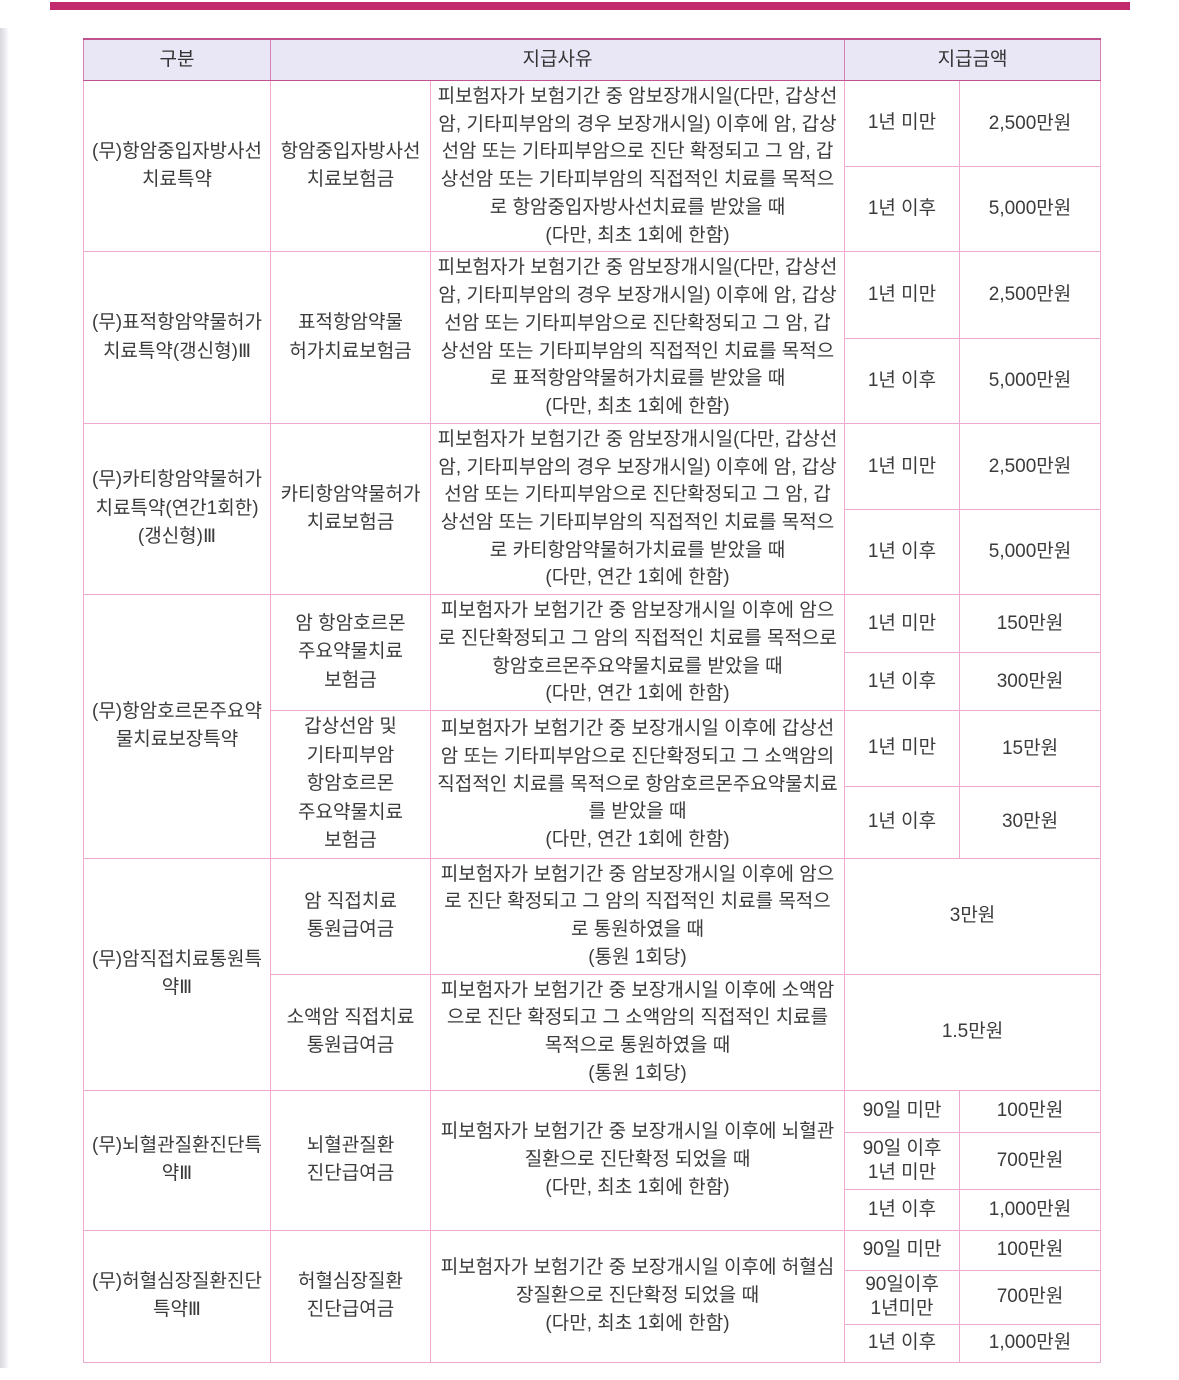 Image resolution: width=1179 pixels, height=1380 pixels. Describe the element at coordinates (177, 509) in the screenshot. I see `category-cell: (무)카티항암약물허가치료특약(연간1회한)(갱신형)Ⅲ` at that location.